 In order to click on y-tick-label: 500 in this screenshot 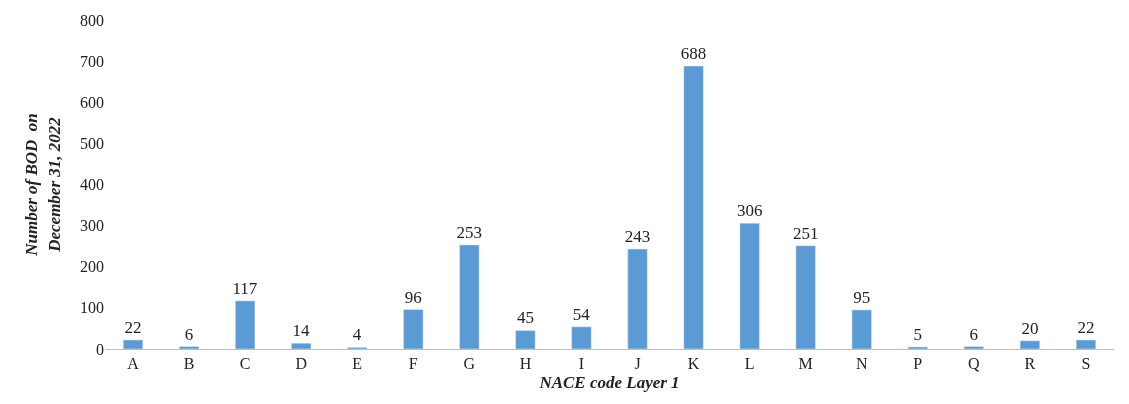, I will do `click(92, 143)`.